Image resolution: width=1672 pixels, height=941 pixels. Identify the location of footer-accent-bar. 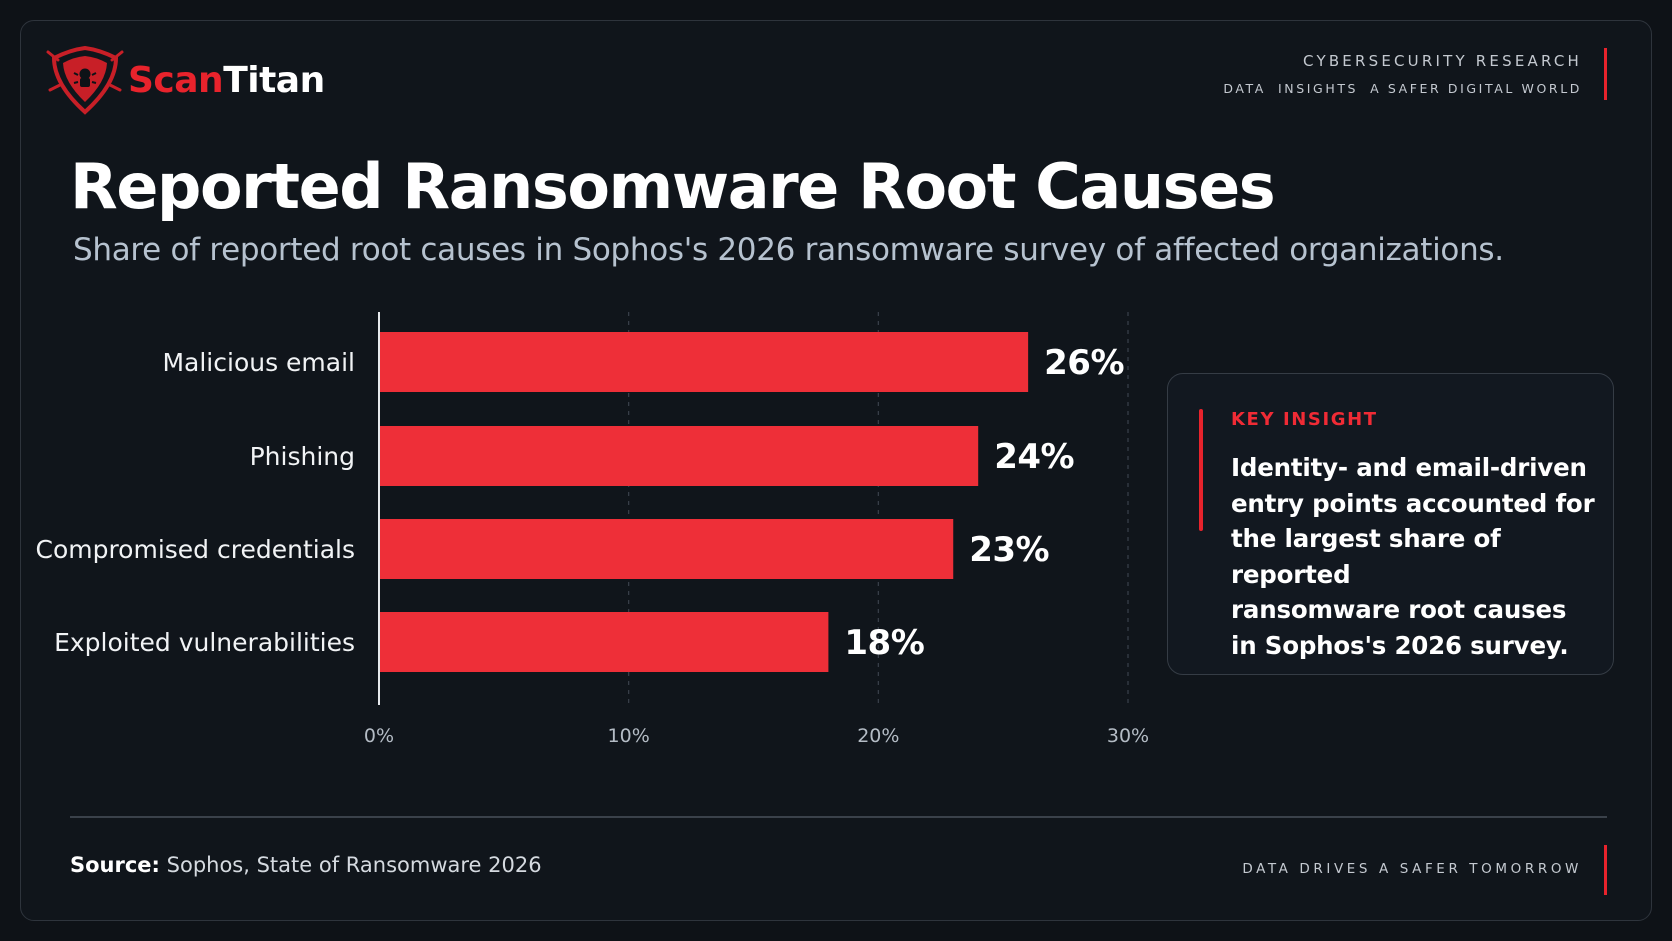
(1605, 870).